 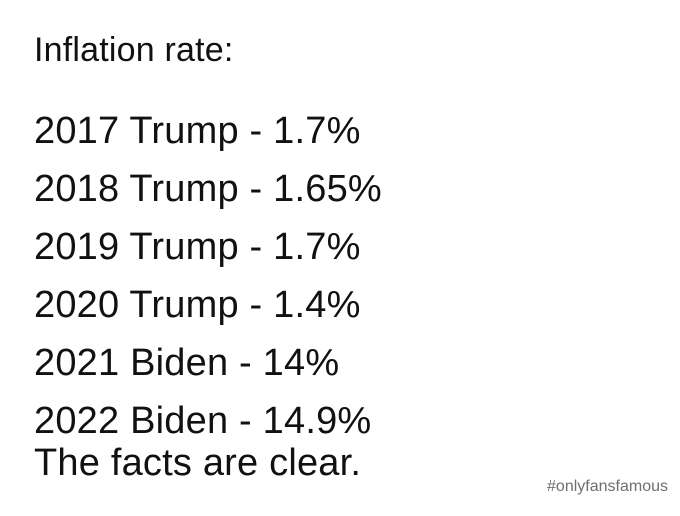 What do you see at coordinates (197, 305) in the screenshot?
I see `inflation-row-2020: 2020 Trump - 1.4%` at bounding box center [197, 305].